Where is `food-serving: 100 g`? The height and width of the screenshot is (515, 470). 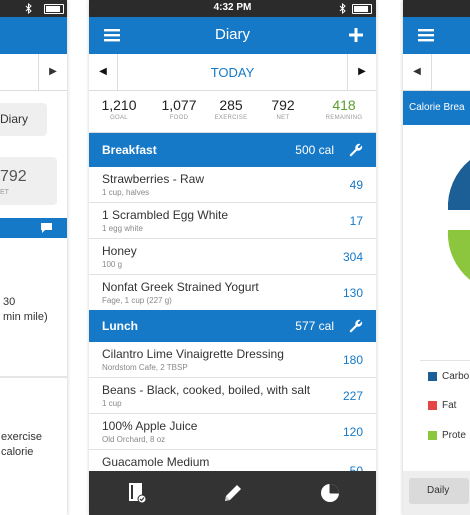
food-serving: 100 g is located at coordinates (112, 264).